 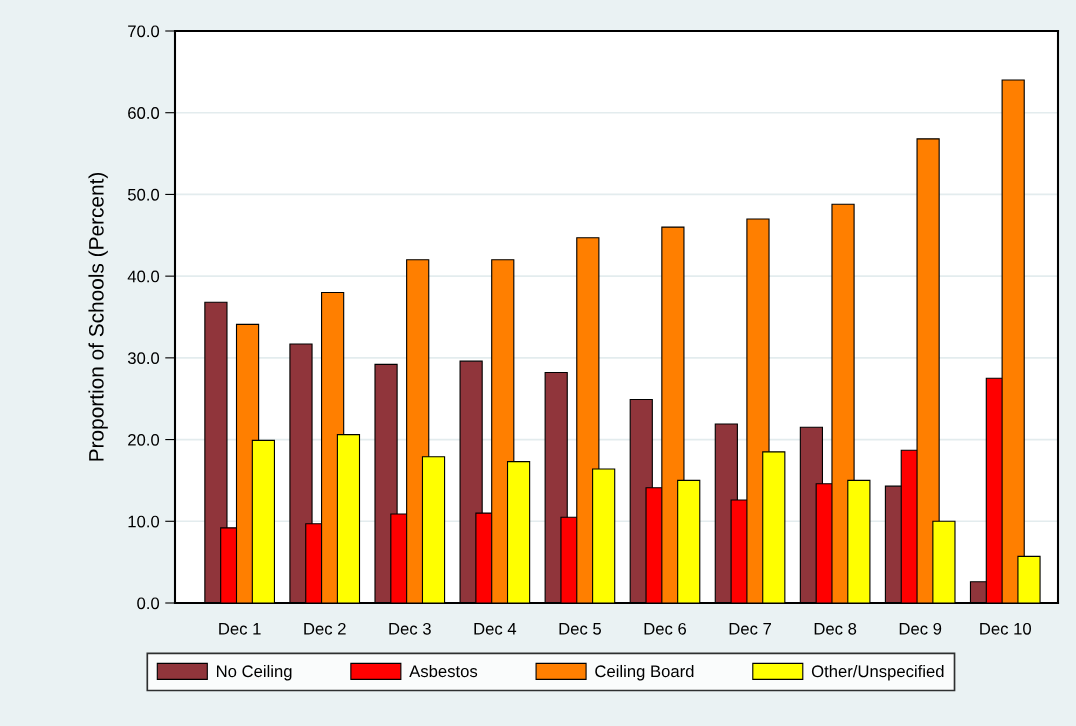 I want to click on x-tick-label: Dec 10, so click(x=1006, y=628).